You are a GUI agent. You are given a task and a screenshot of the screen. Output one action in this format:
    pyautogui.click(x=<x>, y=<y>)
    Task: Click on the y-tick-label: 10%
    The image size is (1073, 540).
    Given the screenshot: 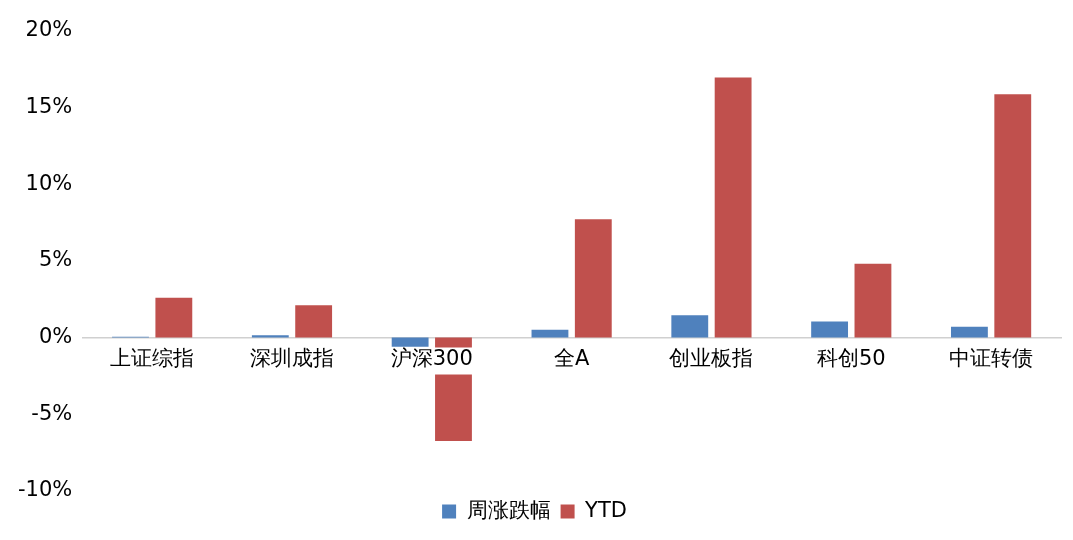 What is the action you would take?
    pyautogui.click(x=49, y=182)
    